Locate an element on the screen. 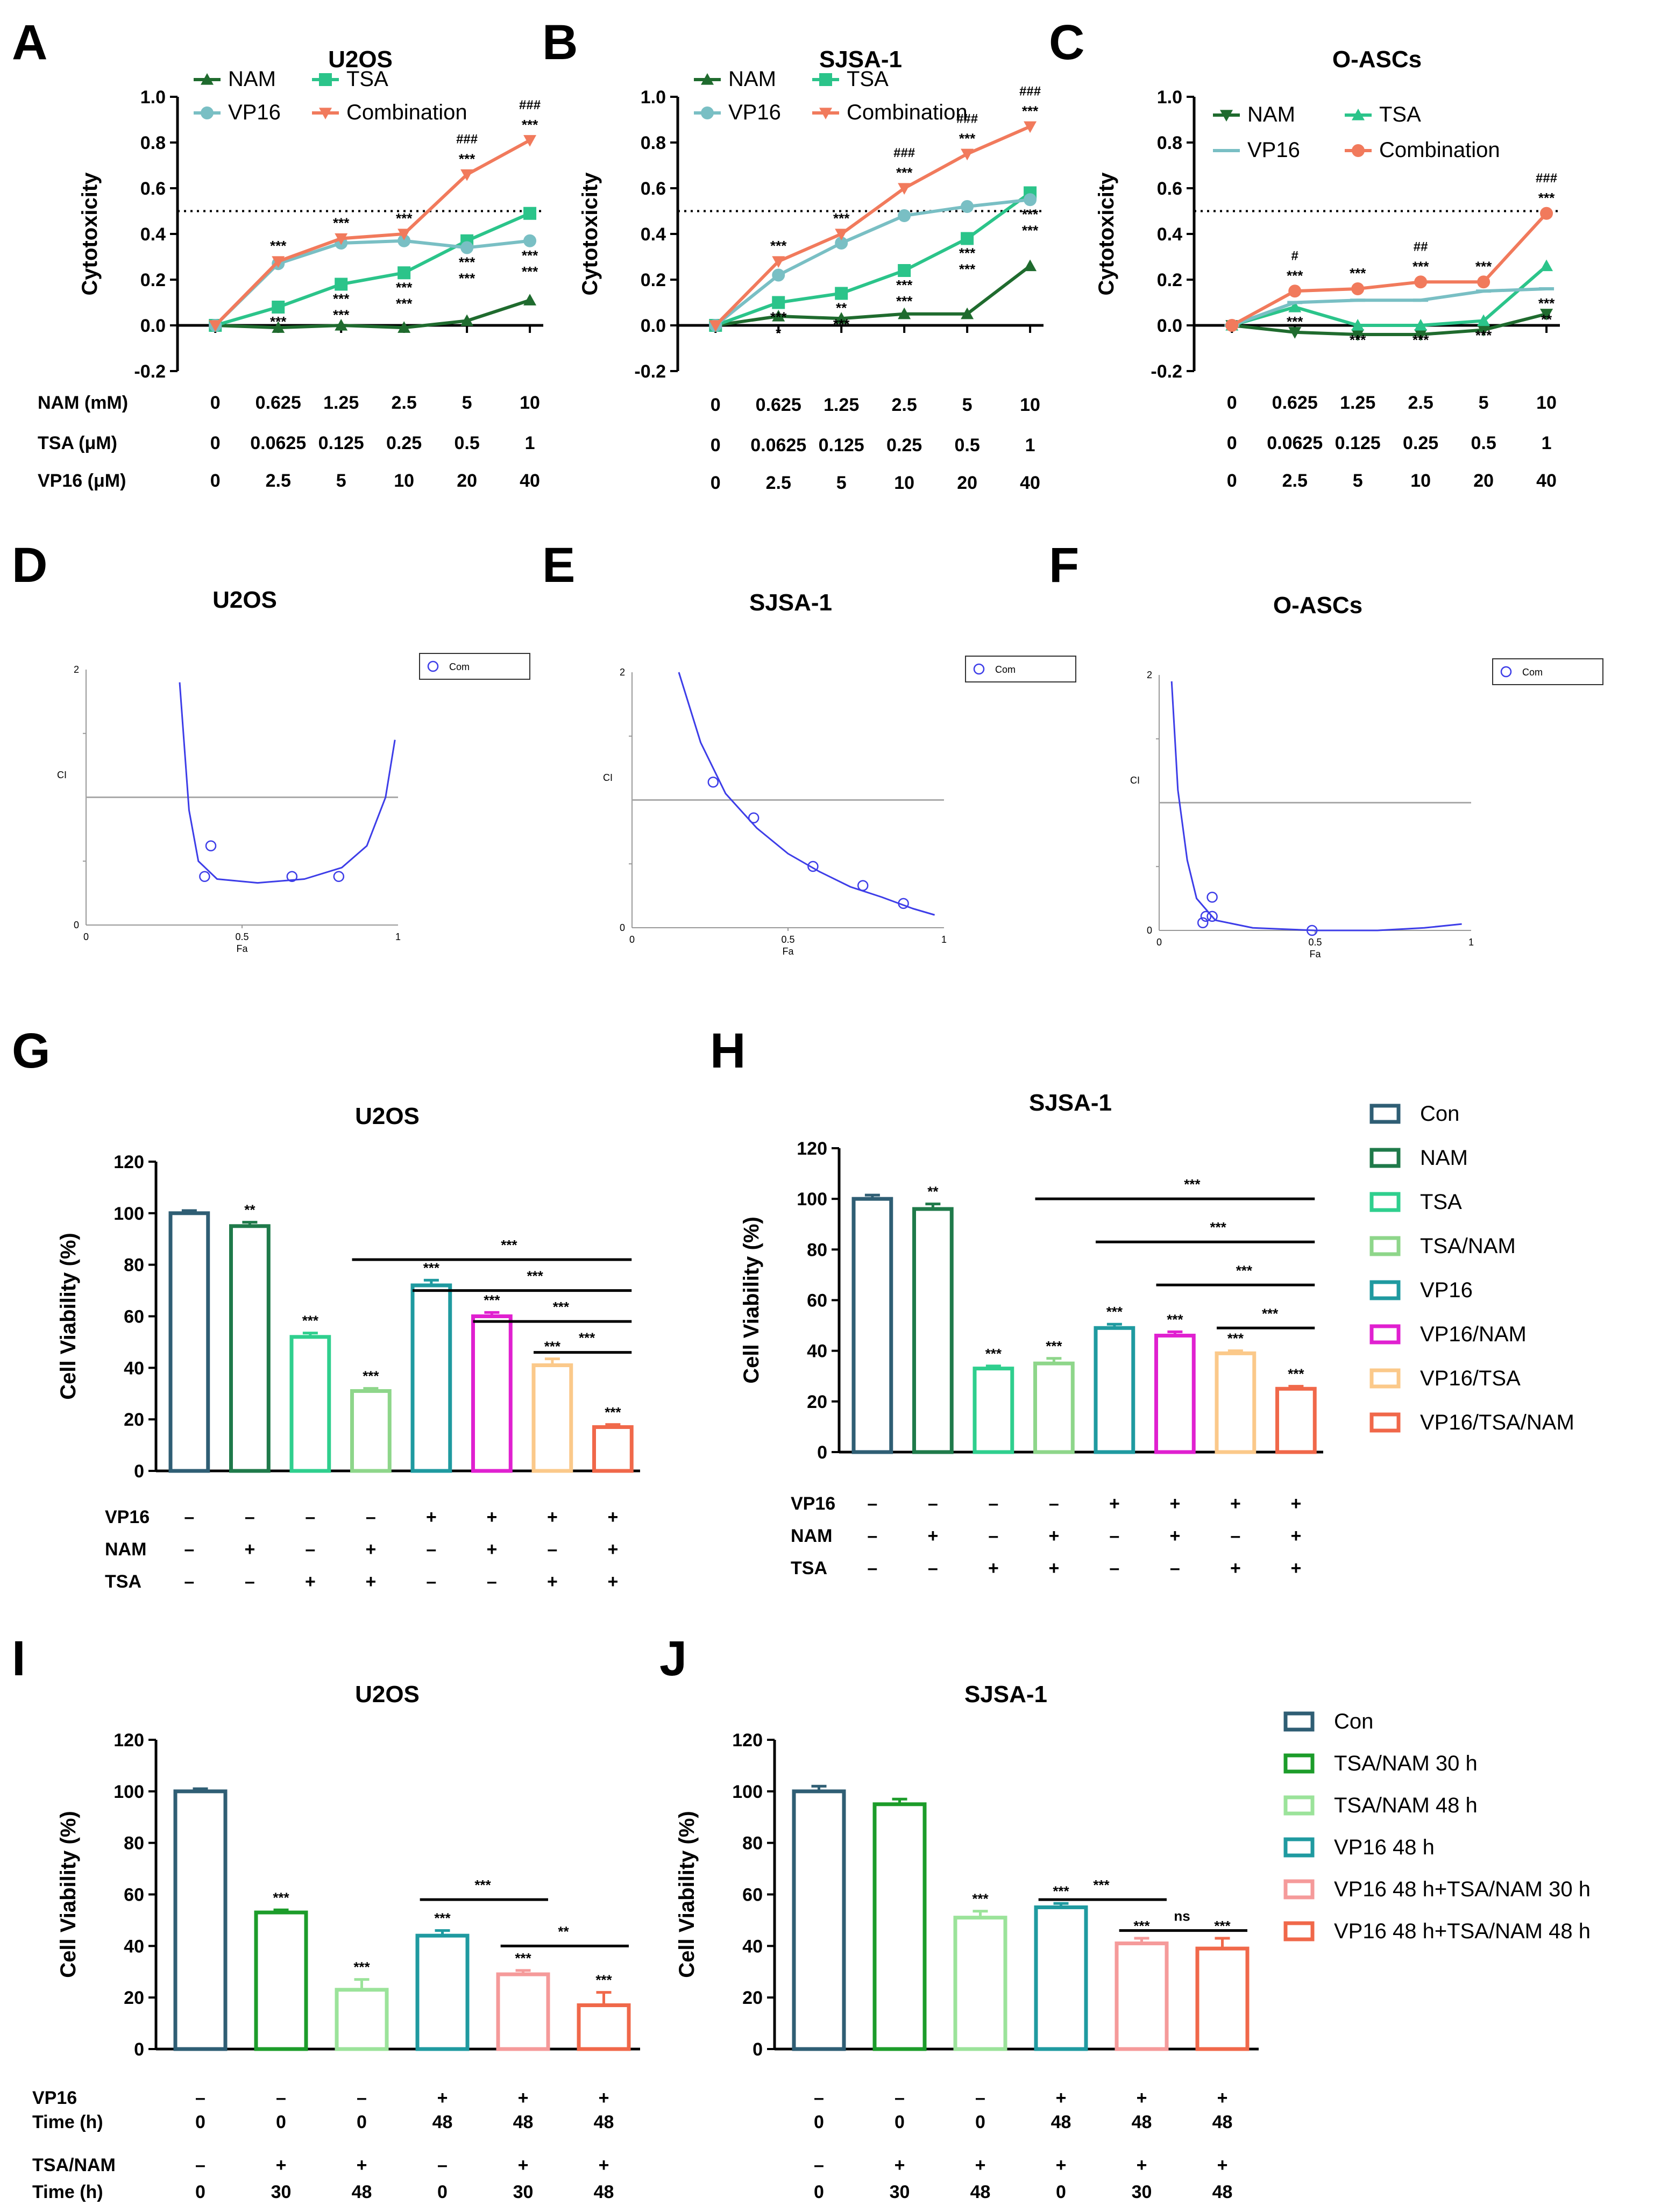 The image size is (1668, 2212). ci-curve is located at coordinates (288, 783).